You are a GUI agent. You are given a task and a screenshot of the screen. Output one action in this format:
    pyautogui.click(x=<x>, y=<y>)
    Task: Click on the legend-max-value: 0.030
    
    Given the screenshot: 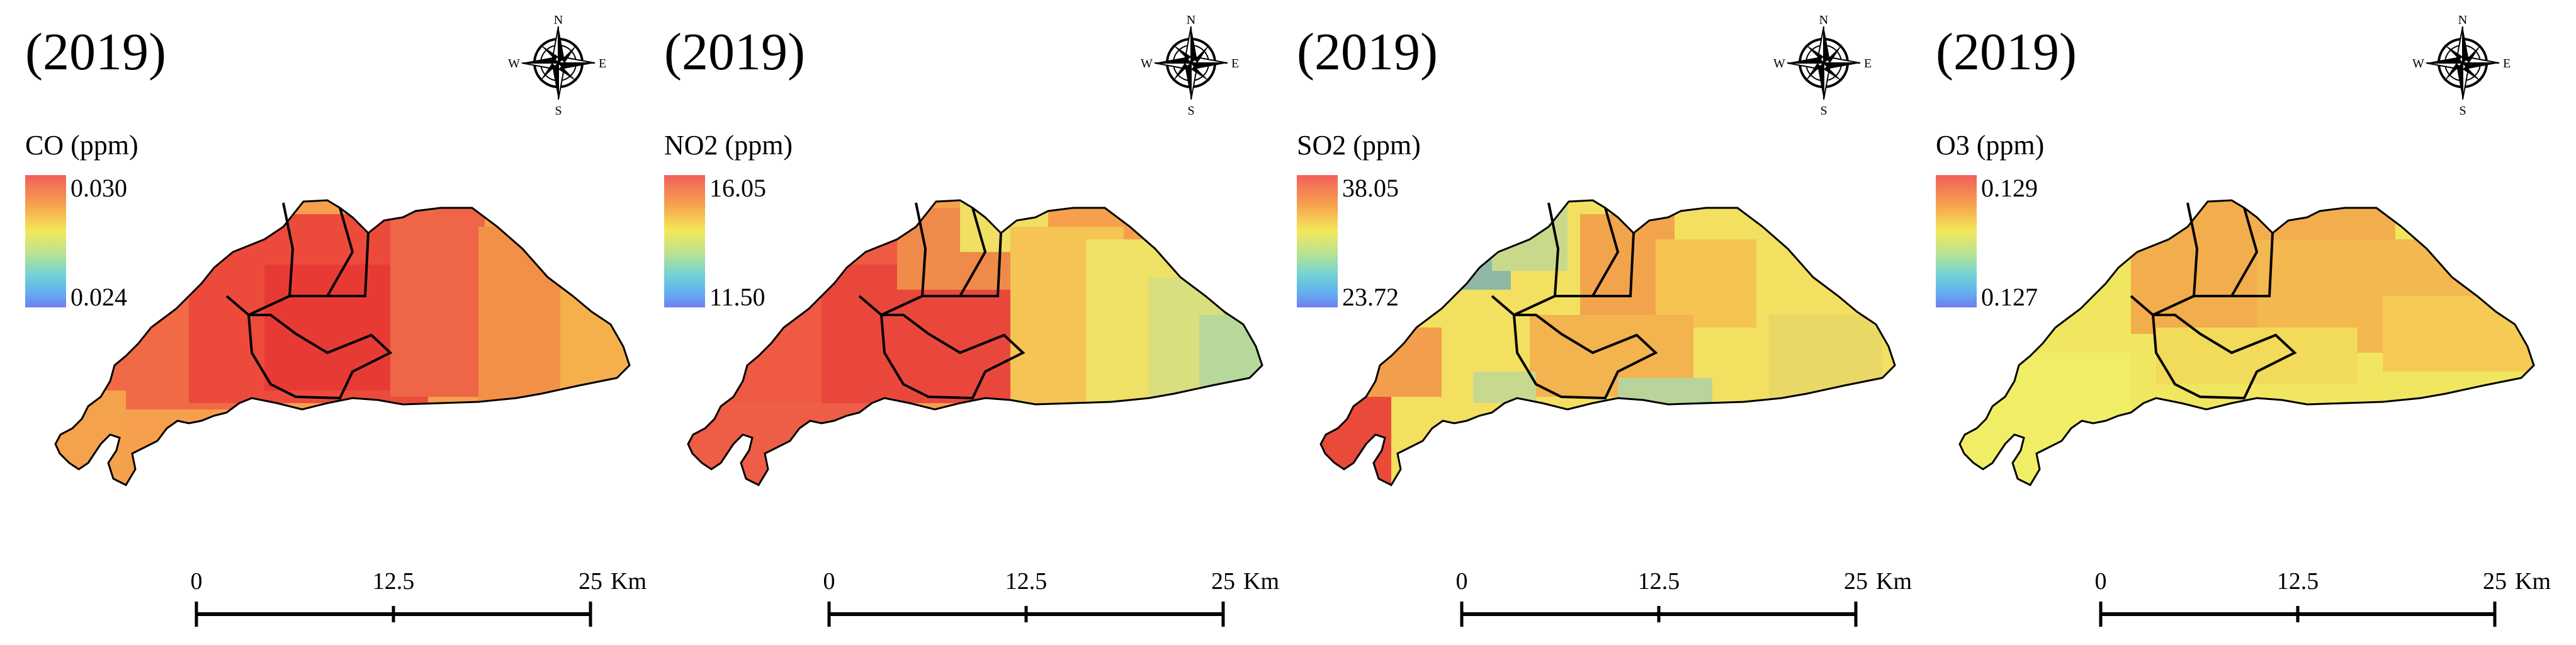 What is the action you would take?
    pyautogui.click(x=99, y=188)
    